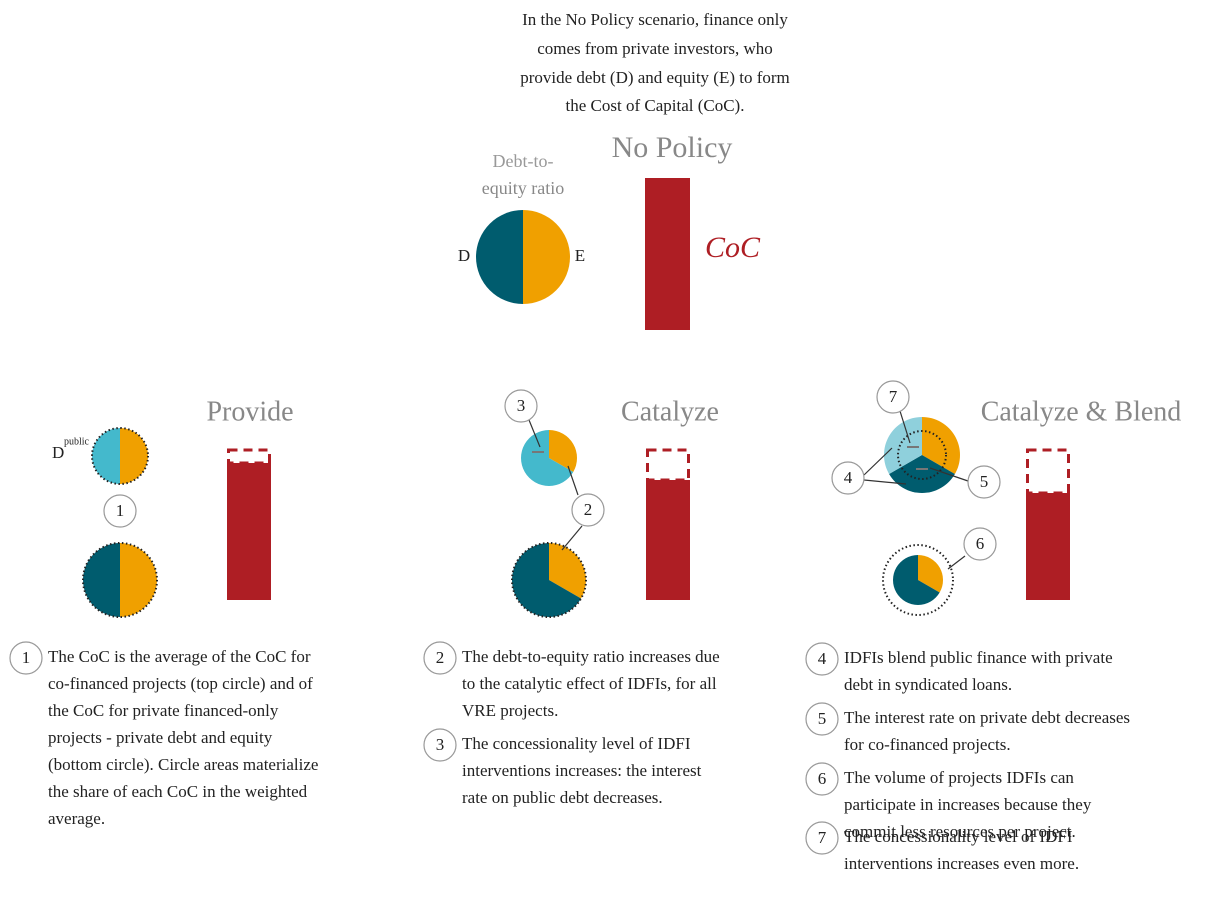 The width and height of the screenshot is (1212, 903). Describe the element at coordinates (927, 744) in the screenshot. I see `note-line: for co-financed projects.` at that location.